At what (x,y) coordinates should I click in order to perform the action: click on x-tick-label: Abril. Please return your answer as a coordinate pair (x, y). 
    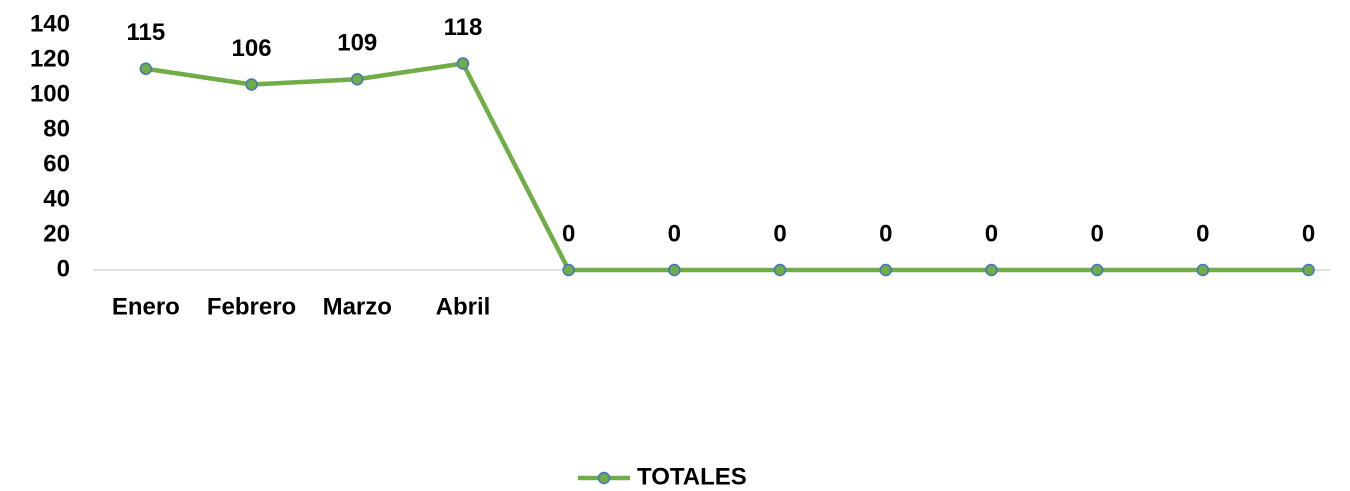
    Looking at the image, I should click on (463, 306).